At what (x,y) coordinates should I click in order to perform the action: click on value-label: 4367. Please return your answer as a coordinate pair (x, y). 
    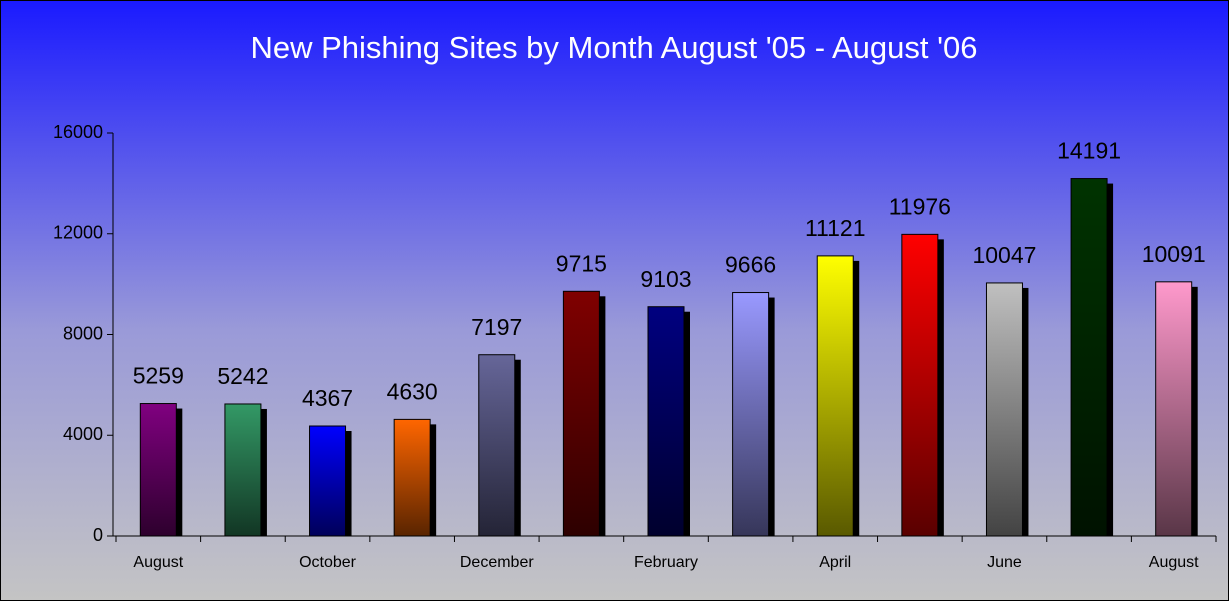
    Looking at the image, I should click on (327, 398).